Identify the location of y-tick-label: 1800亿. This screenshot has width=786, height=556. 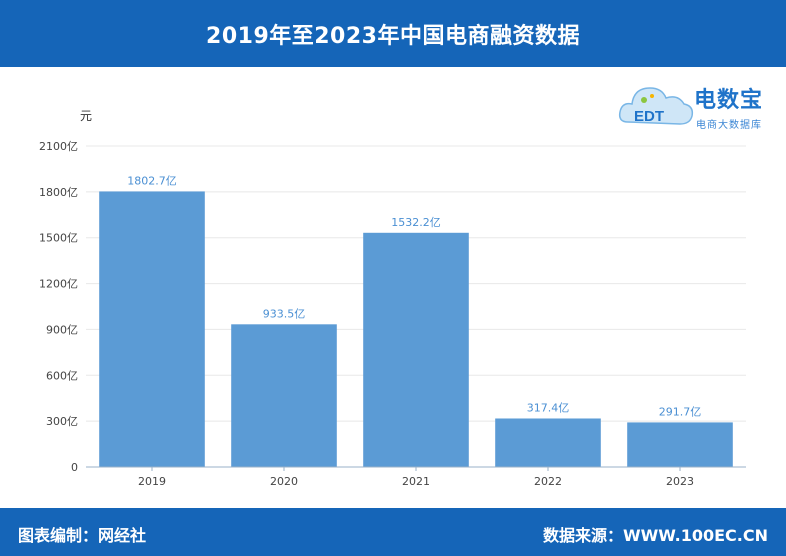
(58, 192).